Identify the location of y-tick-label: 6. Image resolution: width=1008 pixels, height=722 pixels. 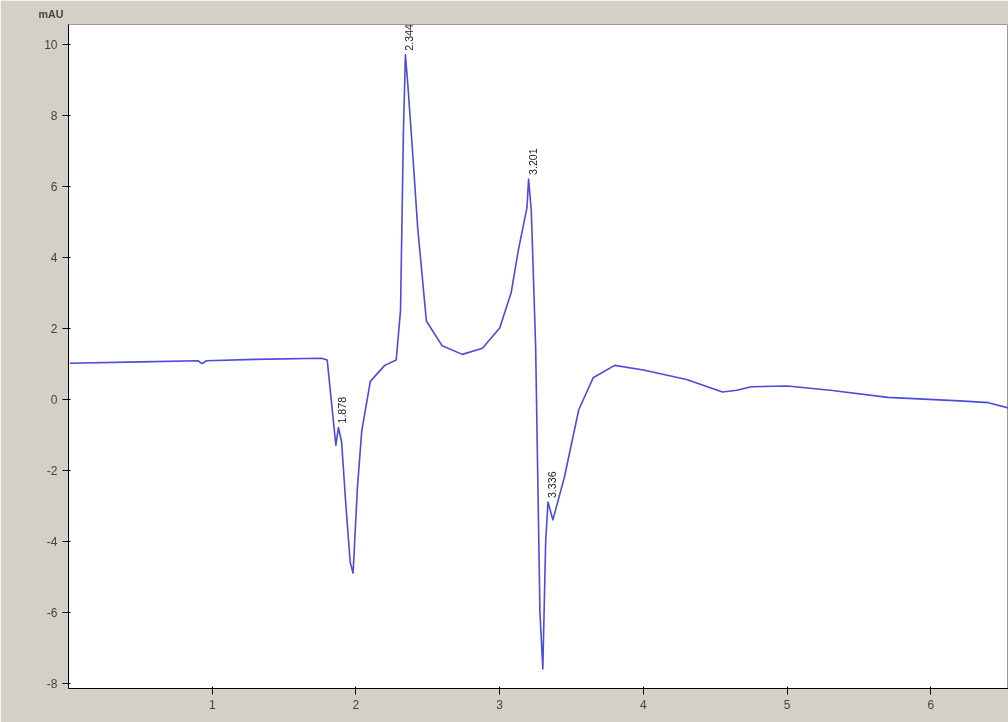
(54, 186).